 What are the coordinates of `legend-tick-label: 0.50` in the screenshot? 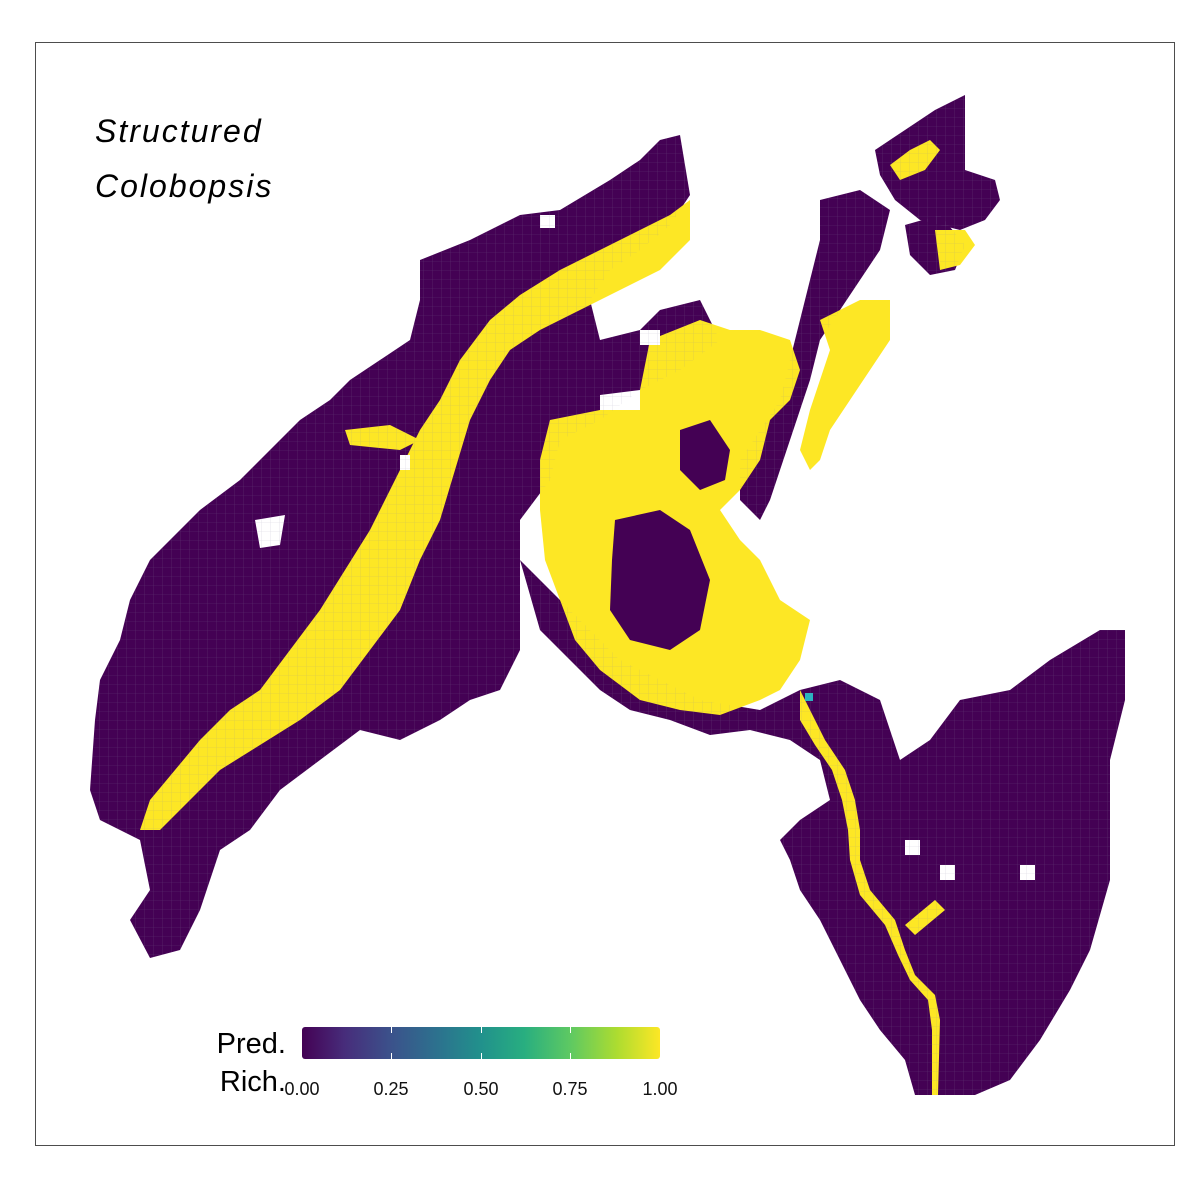 It's located at (481, 1089).